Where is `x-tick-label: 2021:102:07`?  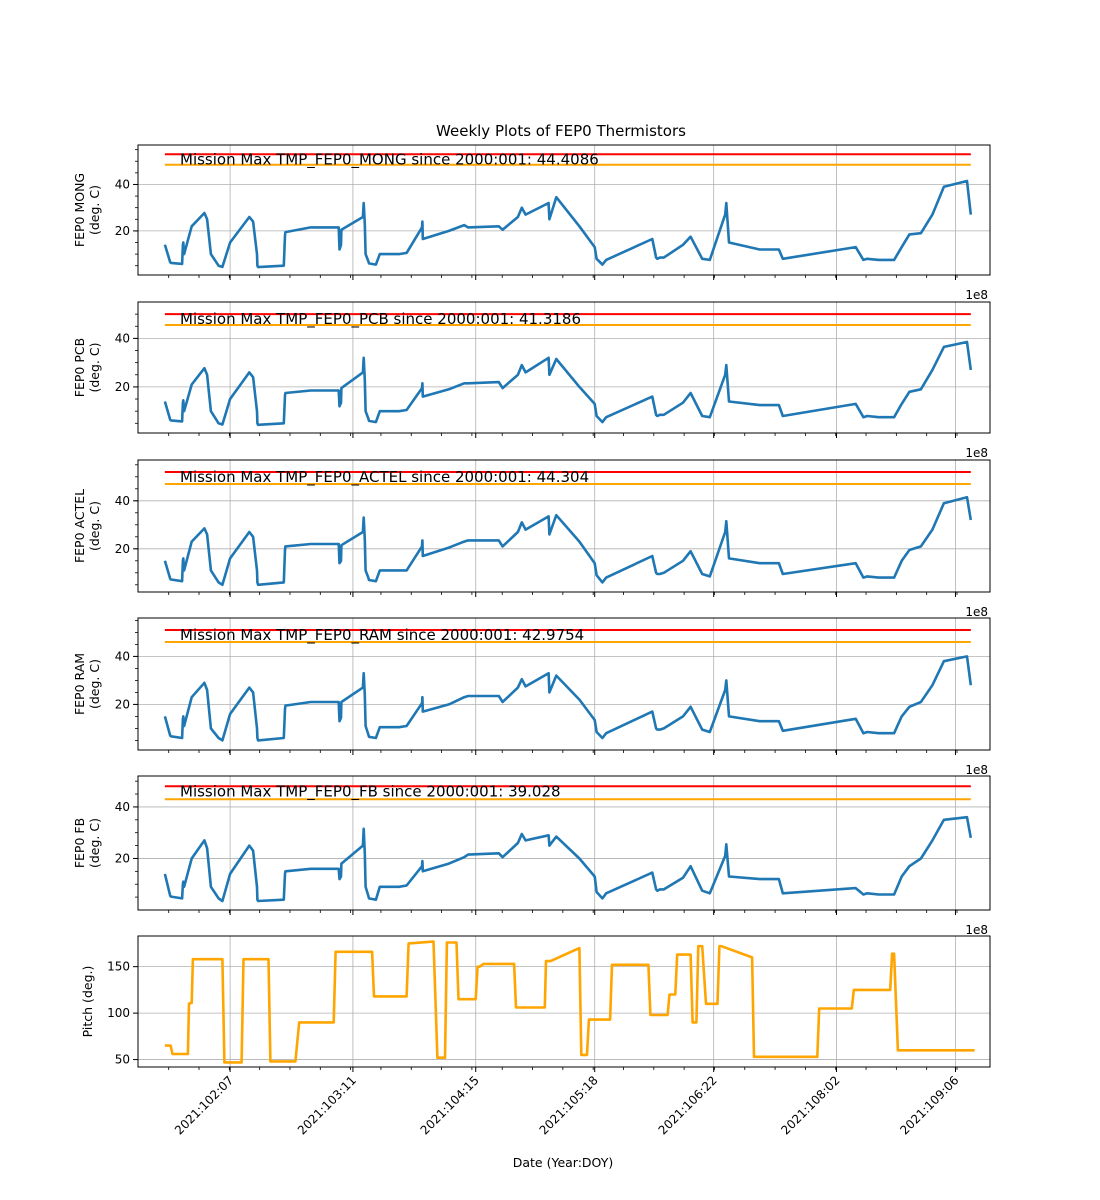 x-tick-label: 2021:102:07 is located at coordinates (204, 1105).